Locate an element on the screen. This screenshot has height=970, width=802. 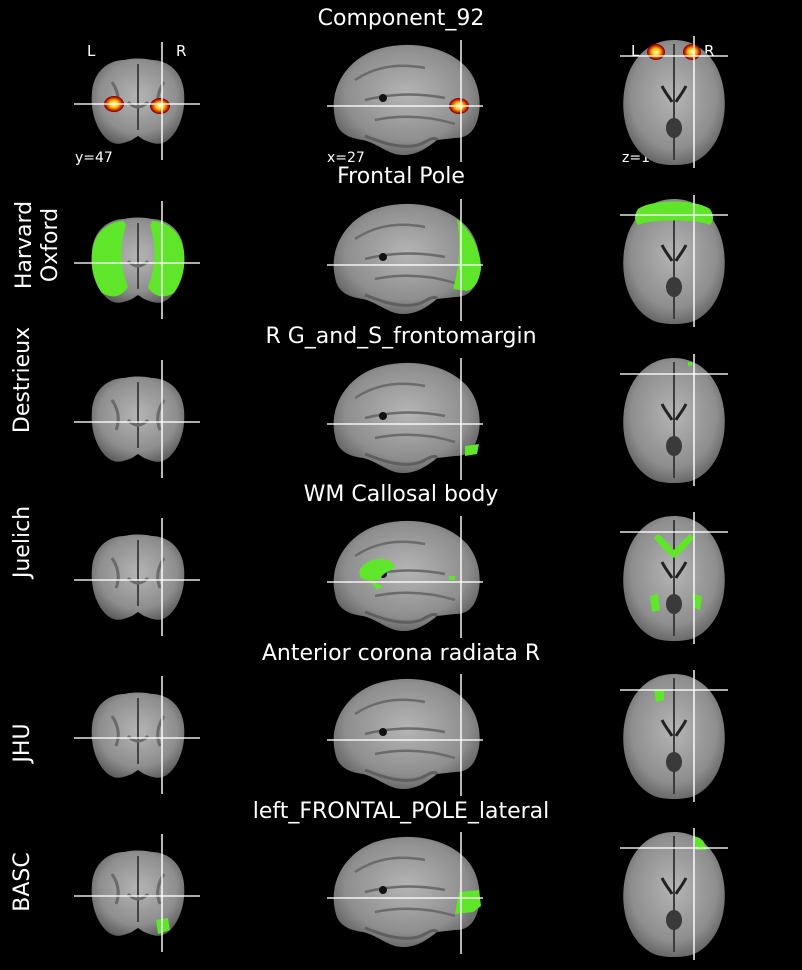
axial-slice-juelich is located at coordinates (674, 578).